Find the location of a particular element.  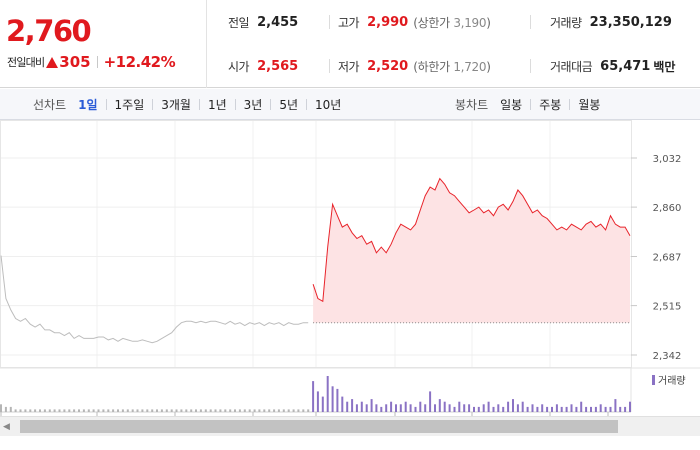

chart-scrollbar: ◀ is located at coordinates (350, 426).